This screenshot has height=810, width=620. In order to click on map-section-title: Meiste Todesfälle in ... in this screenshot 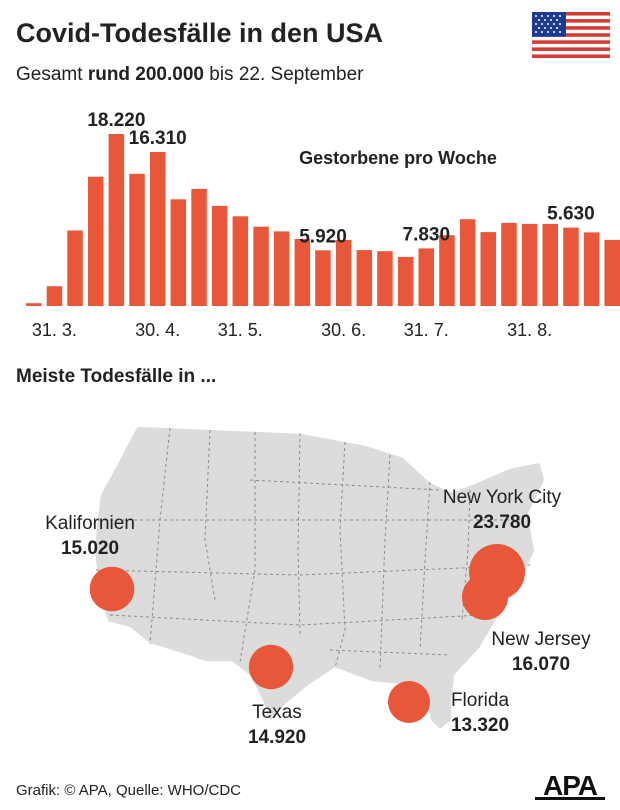, I will do `click(116, 376)`.